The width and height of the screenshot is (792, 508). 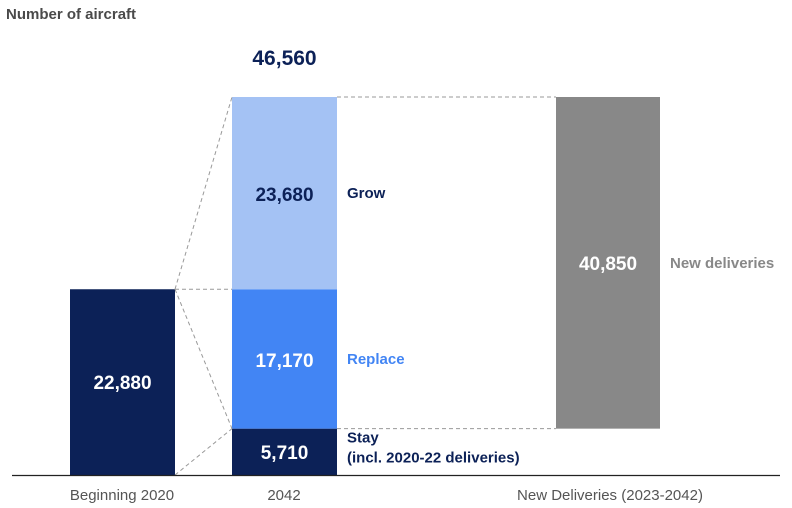 I want to click on segment-value-label: 23,680, so click(x=284, y=195).